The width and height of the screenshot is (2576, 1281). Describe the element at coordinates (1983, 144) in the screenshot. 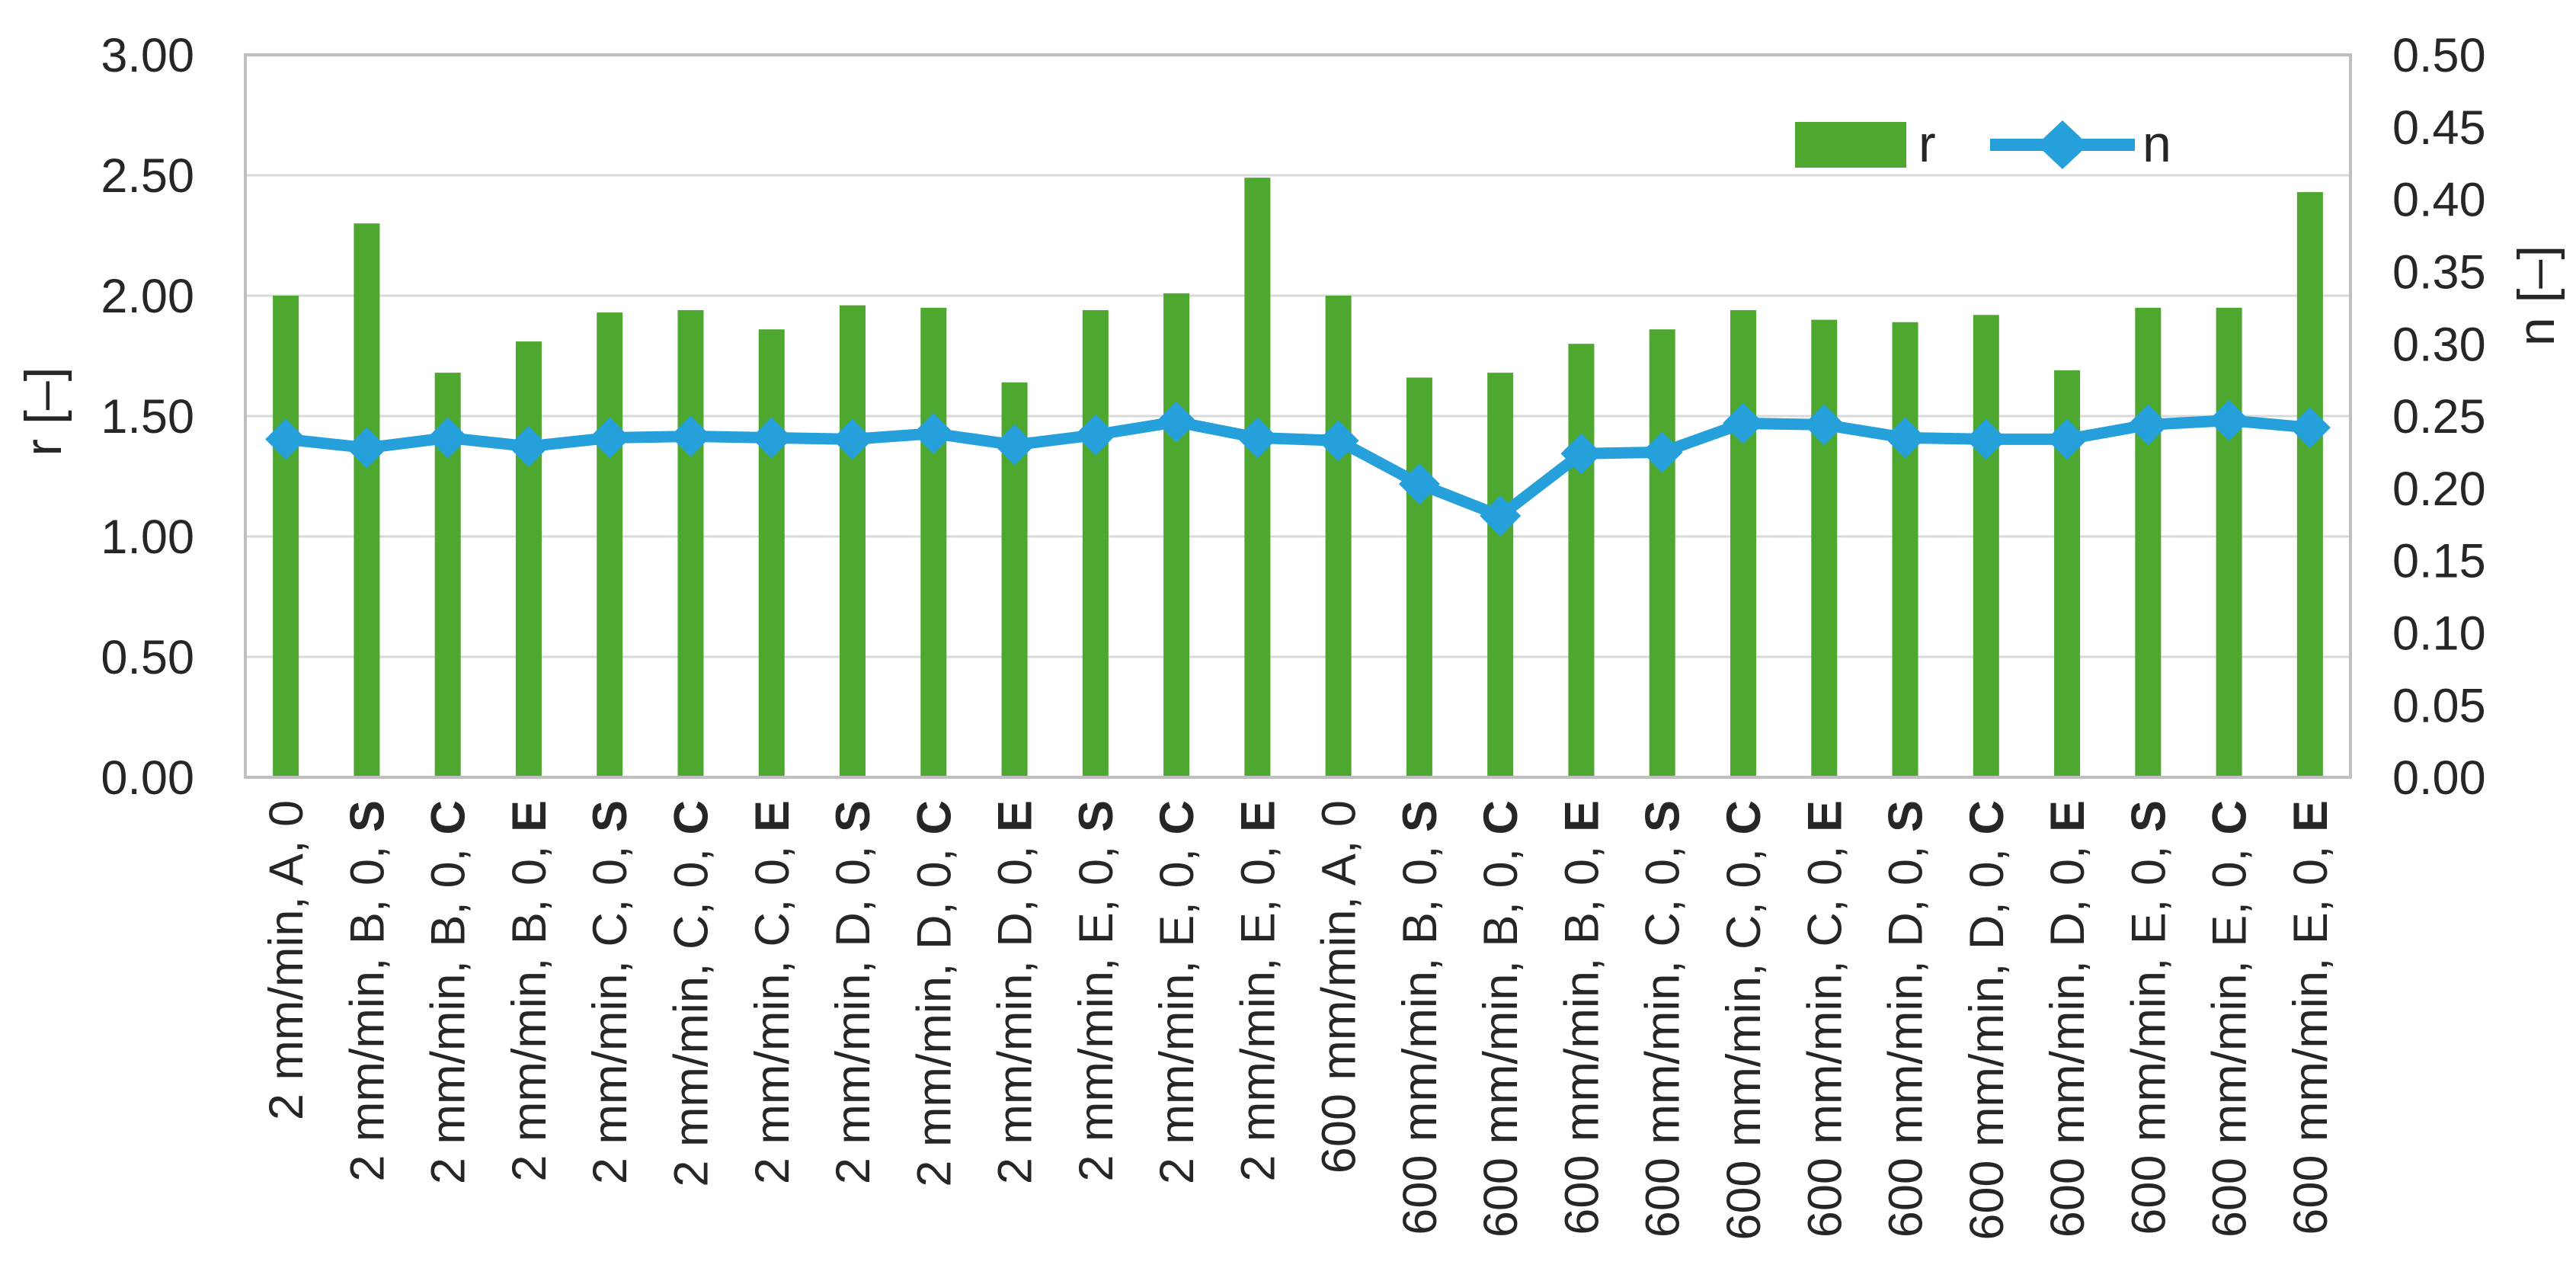

I see `legend: r n` at that location.